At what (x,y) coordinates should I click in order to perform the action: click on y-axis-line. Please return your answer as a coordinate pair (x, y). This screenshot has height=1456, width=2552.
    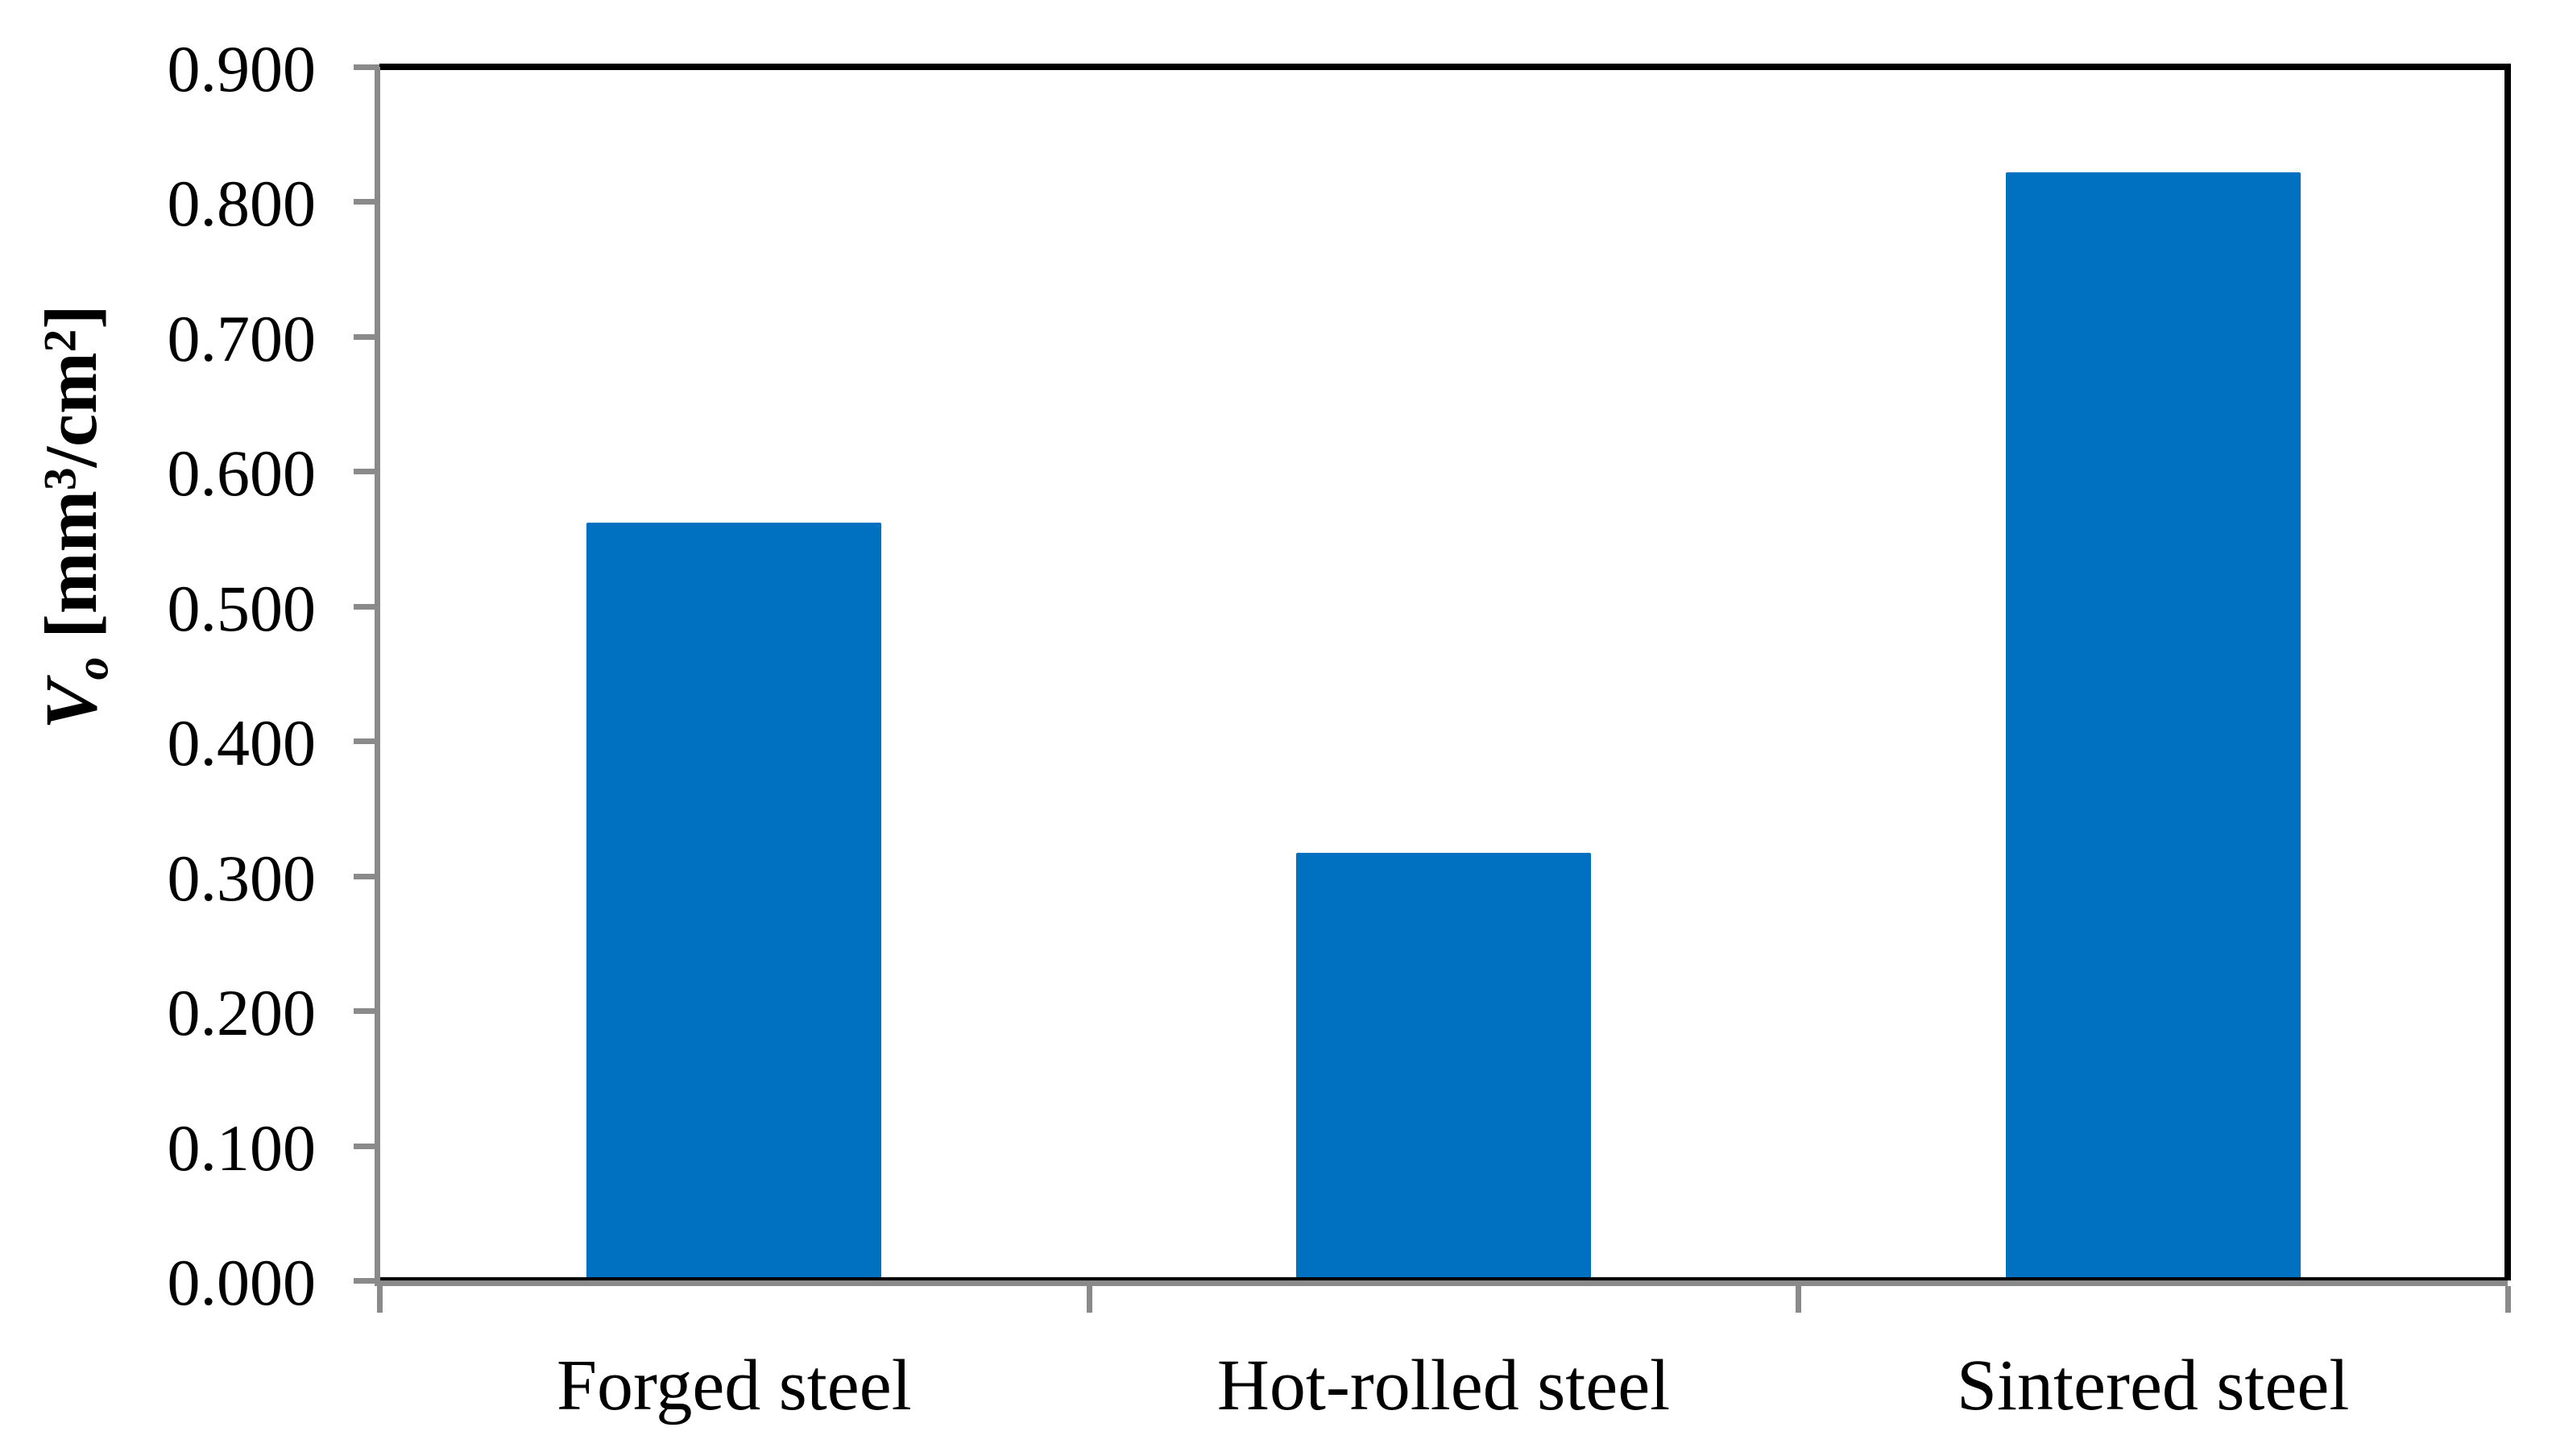
    Looking at the image, I should click on (378, 677).